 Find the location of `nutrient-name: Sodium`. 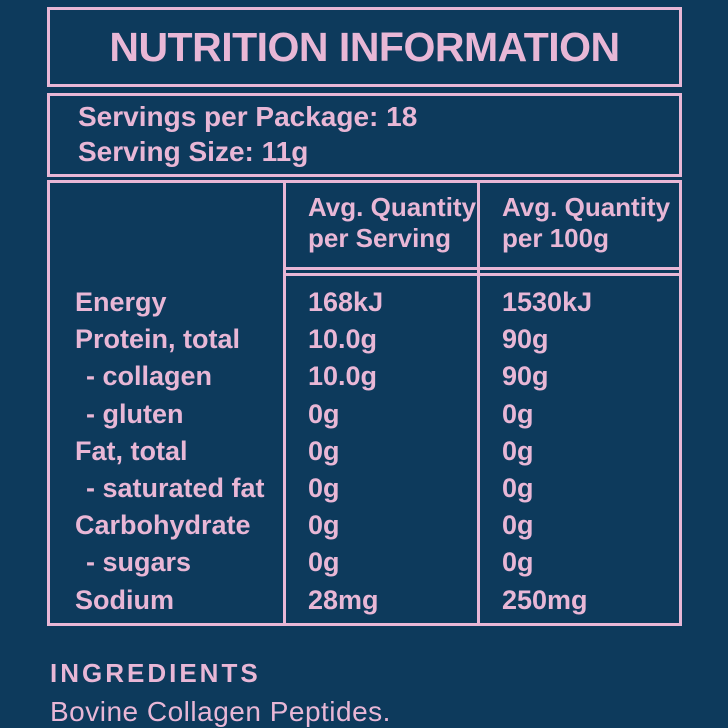

nutrient-name: Sodium is located at coordinates (124, 599).